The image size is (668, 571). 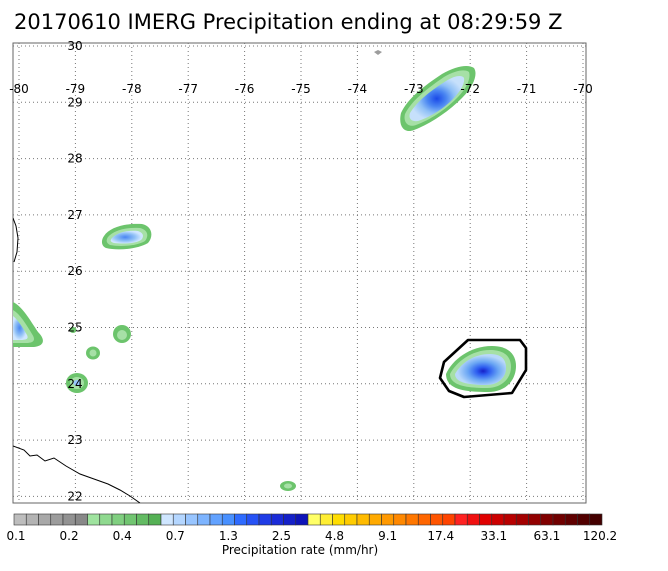 I want to click on lon-tick-label: -71, so click(x=527, y=89).